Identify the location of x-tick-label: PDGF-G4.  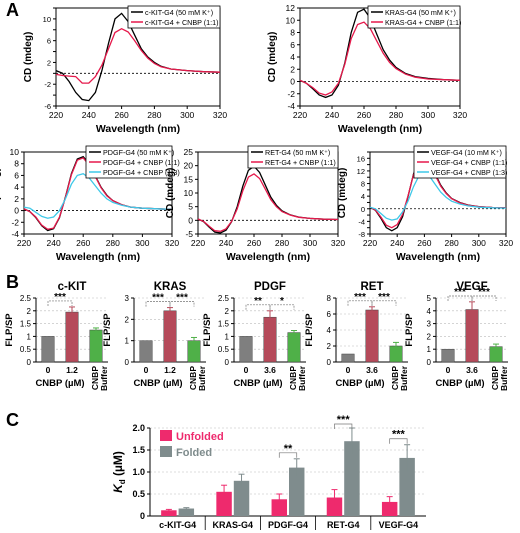
(288, 525).